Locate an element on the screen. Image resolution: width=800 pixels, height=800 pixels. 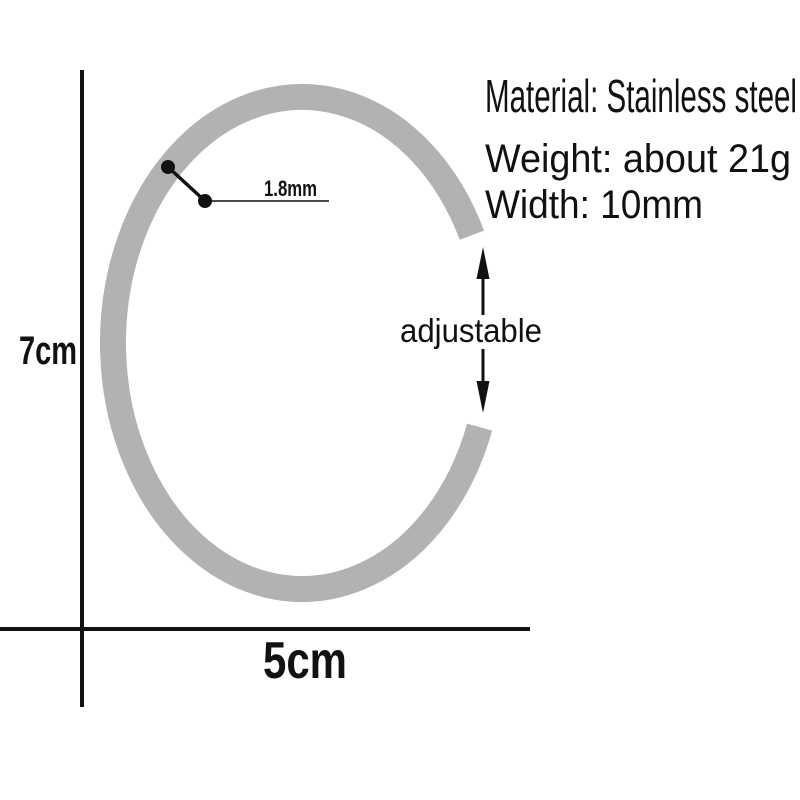
spec-weight: Weight: about 21g is located at coordinates (638, 159).